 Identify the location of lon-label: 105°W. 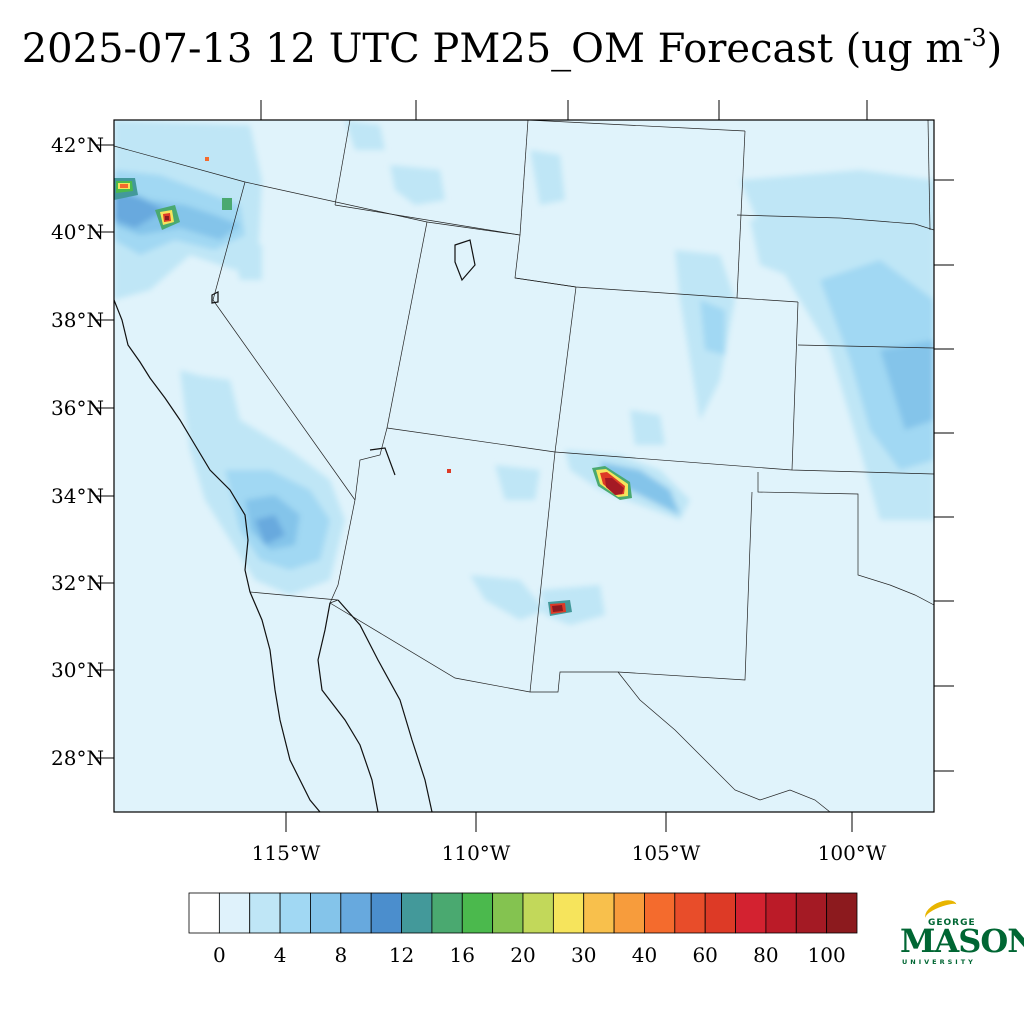
(666, 853).